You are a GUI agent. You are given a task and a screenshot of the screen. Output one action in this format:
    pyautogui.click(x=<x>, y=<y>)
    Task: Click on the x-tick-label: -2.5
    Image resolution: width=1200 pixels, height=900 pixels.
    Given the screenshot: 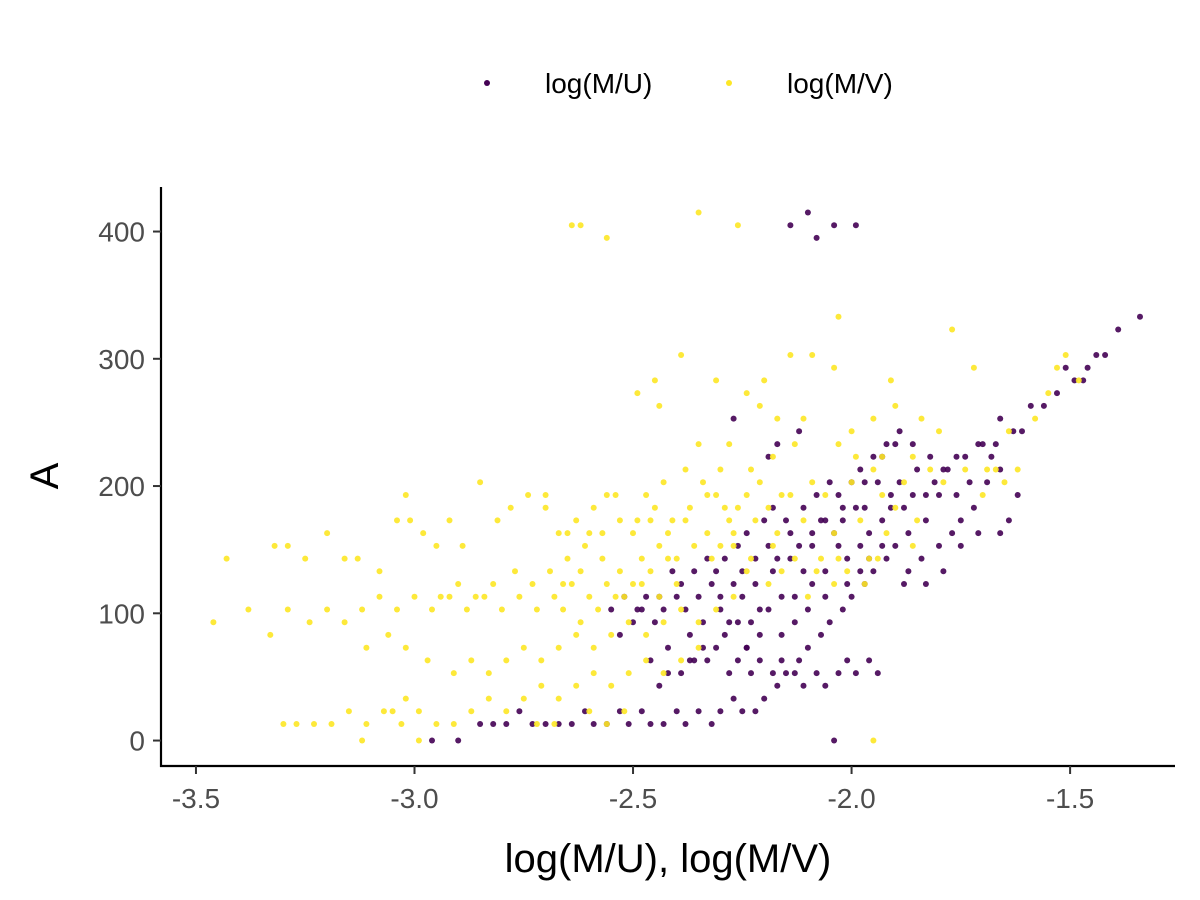 What is the action you would take?
    pyautogui.click(x=633, y=798)
    